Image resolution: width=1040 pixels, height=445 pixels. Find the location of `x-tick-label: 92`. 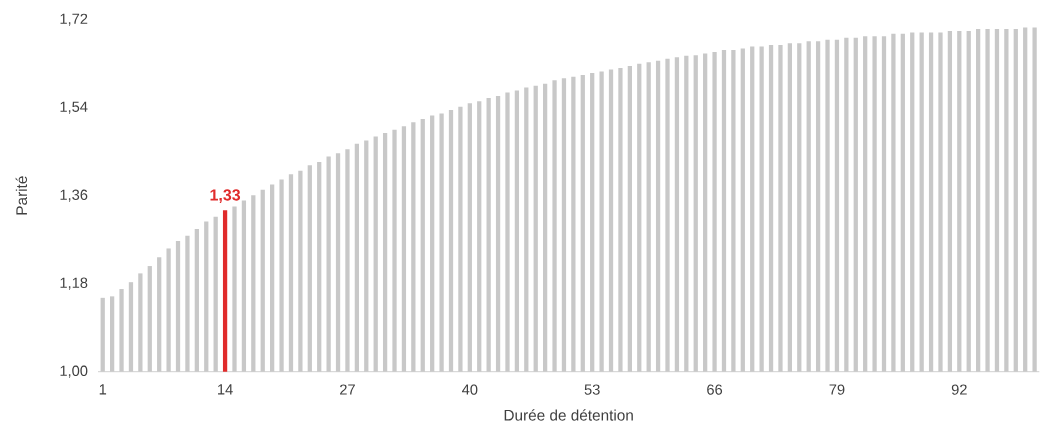

x-tick-label: 92 is located at coordinates (959, 389).